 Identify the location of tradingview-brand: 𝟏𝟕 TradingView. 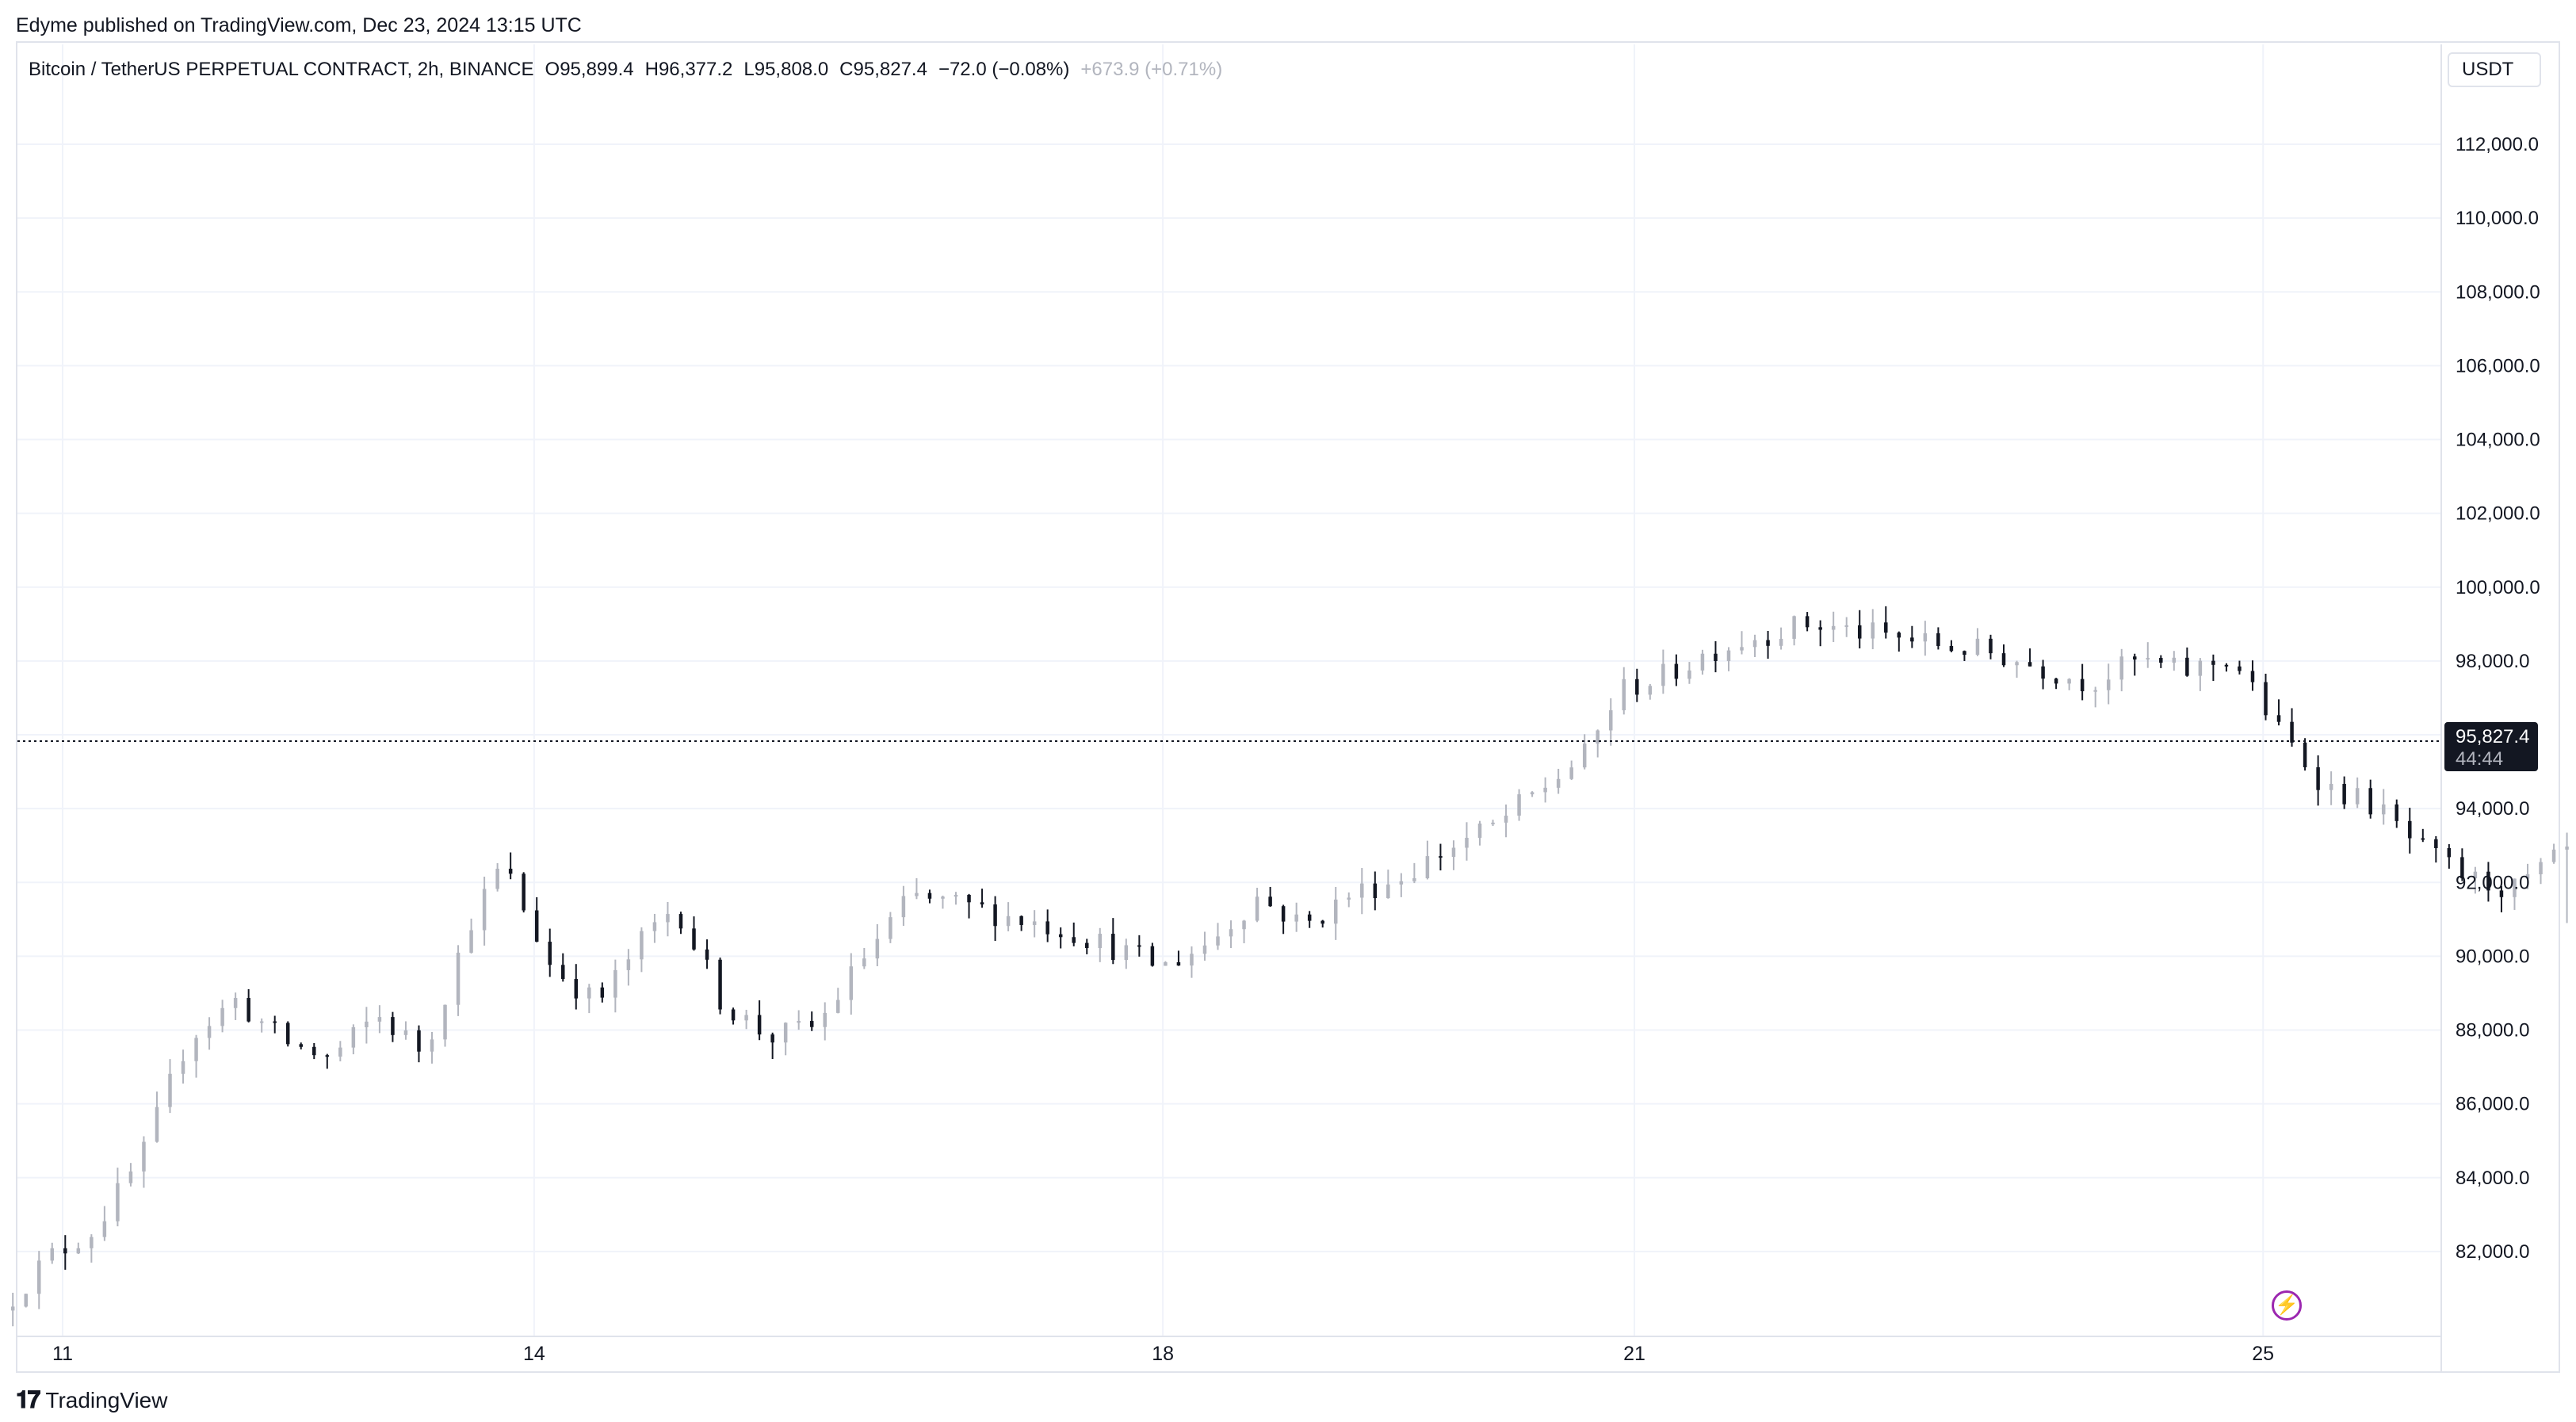
(91, 1400).